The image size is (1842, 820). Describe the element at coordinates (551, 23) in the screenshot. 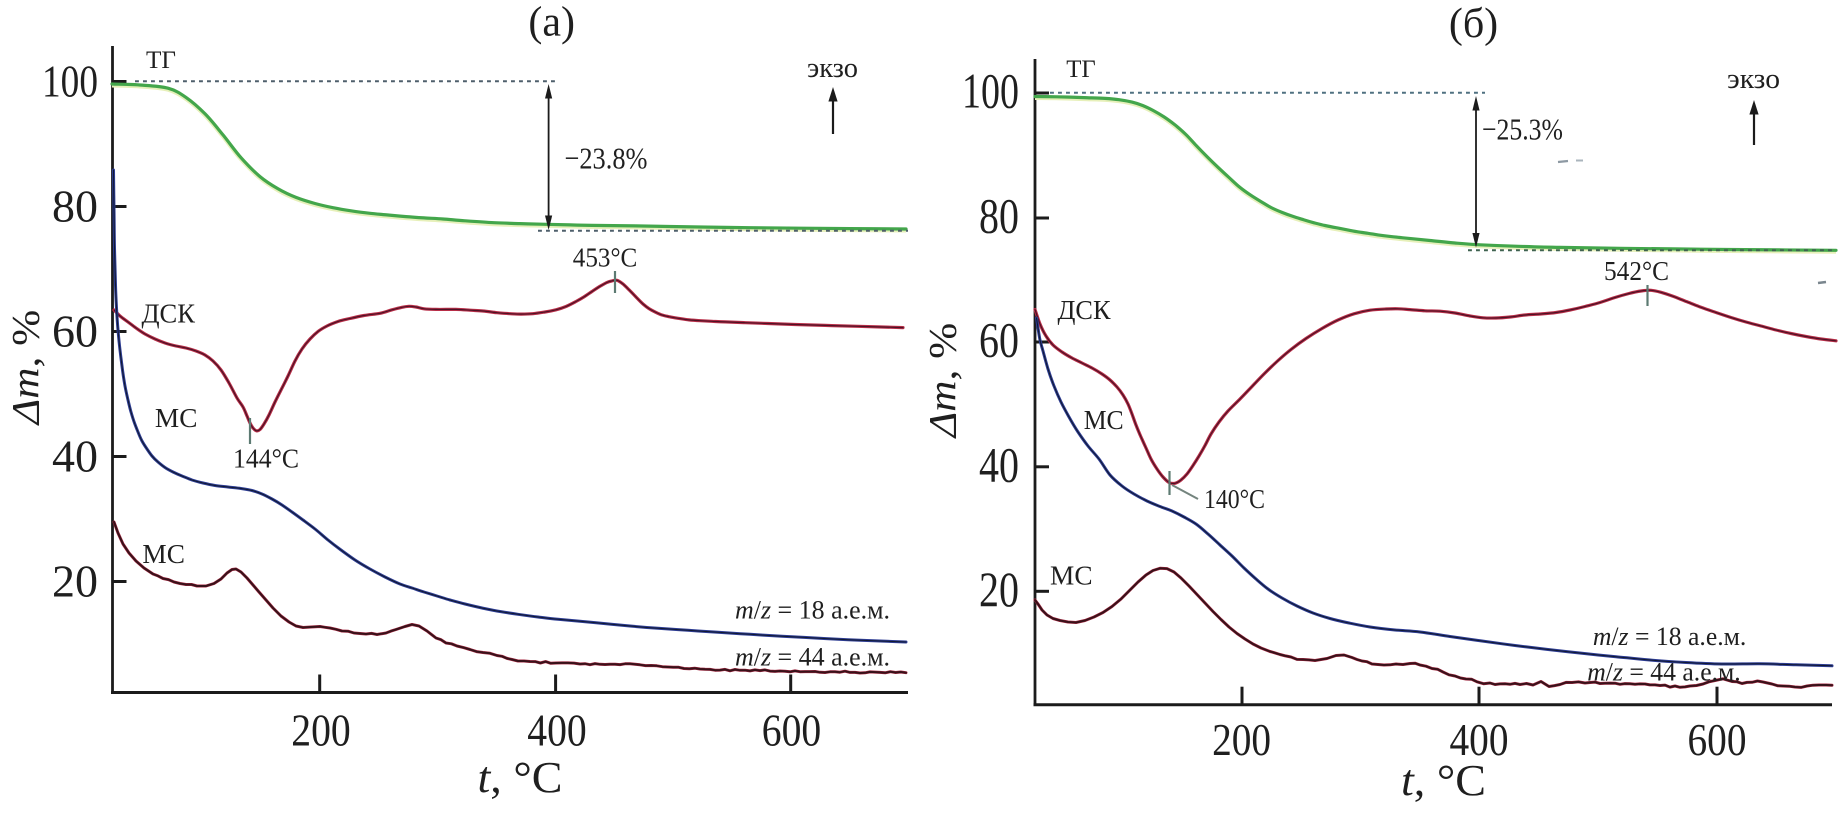

I see `svg-text: (а)` at that location.